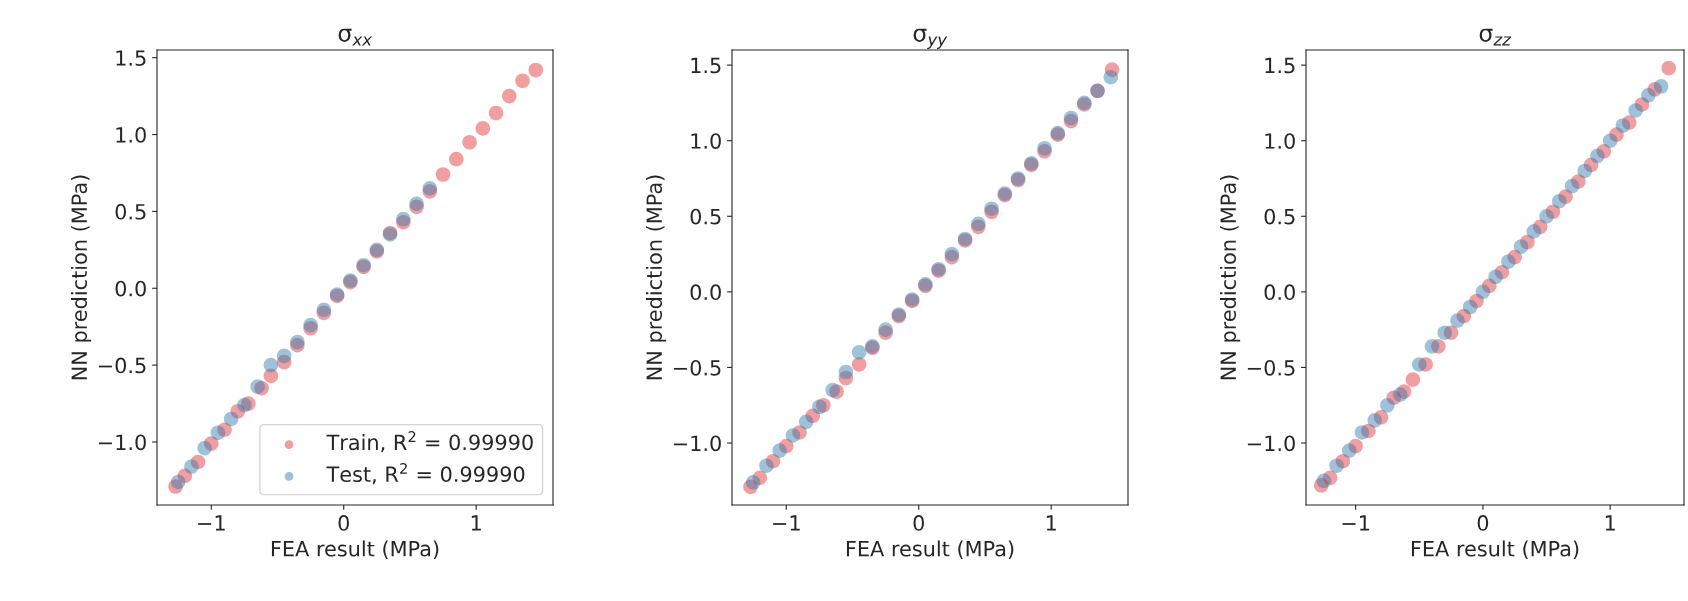  I want to click on chart-title: σ$_{xx}$, so click(355, 37).